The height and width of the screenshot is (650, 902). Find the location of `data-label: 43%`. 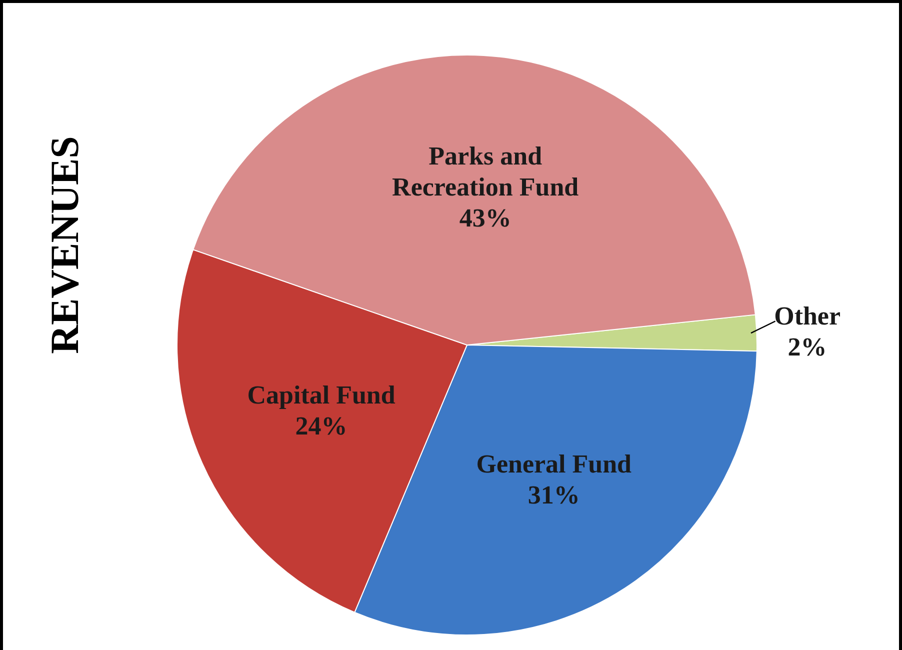

data-label: 43% is located at coordinates (485, 218).